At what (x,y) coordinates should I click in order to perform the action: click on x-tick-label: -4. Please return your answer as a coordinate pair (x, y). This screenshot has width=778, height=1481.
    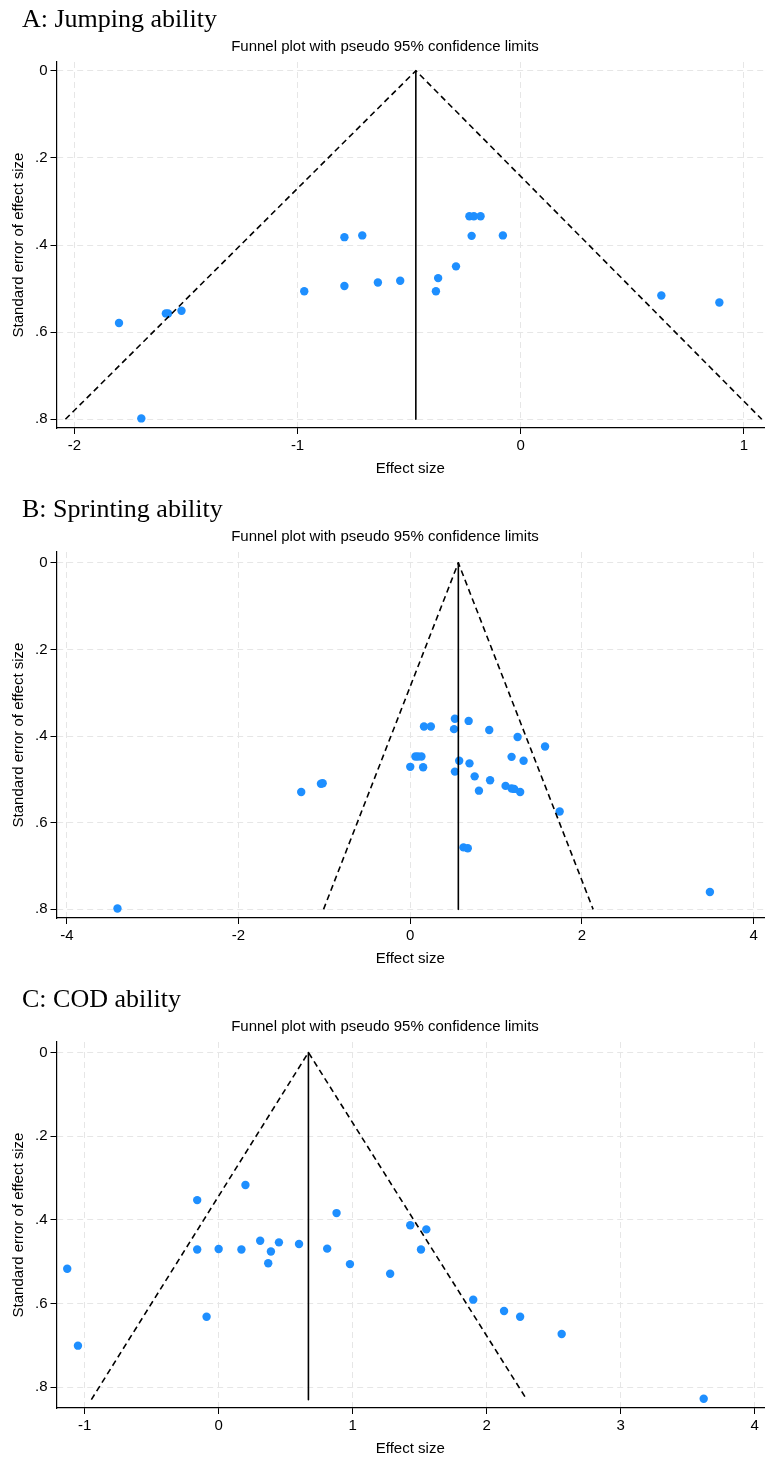
    Looking at the image, I should click on (67, 935).